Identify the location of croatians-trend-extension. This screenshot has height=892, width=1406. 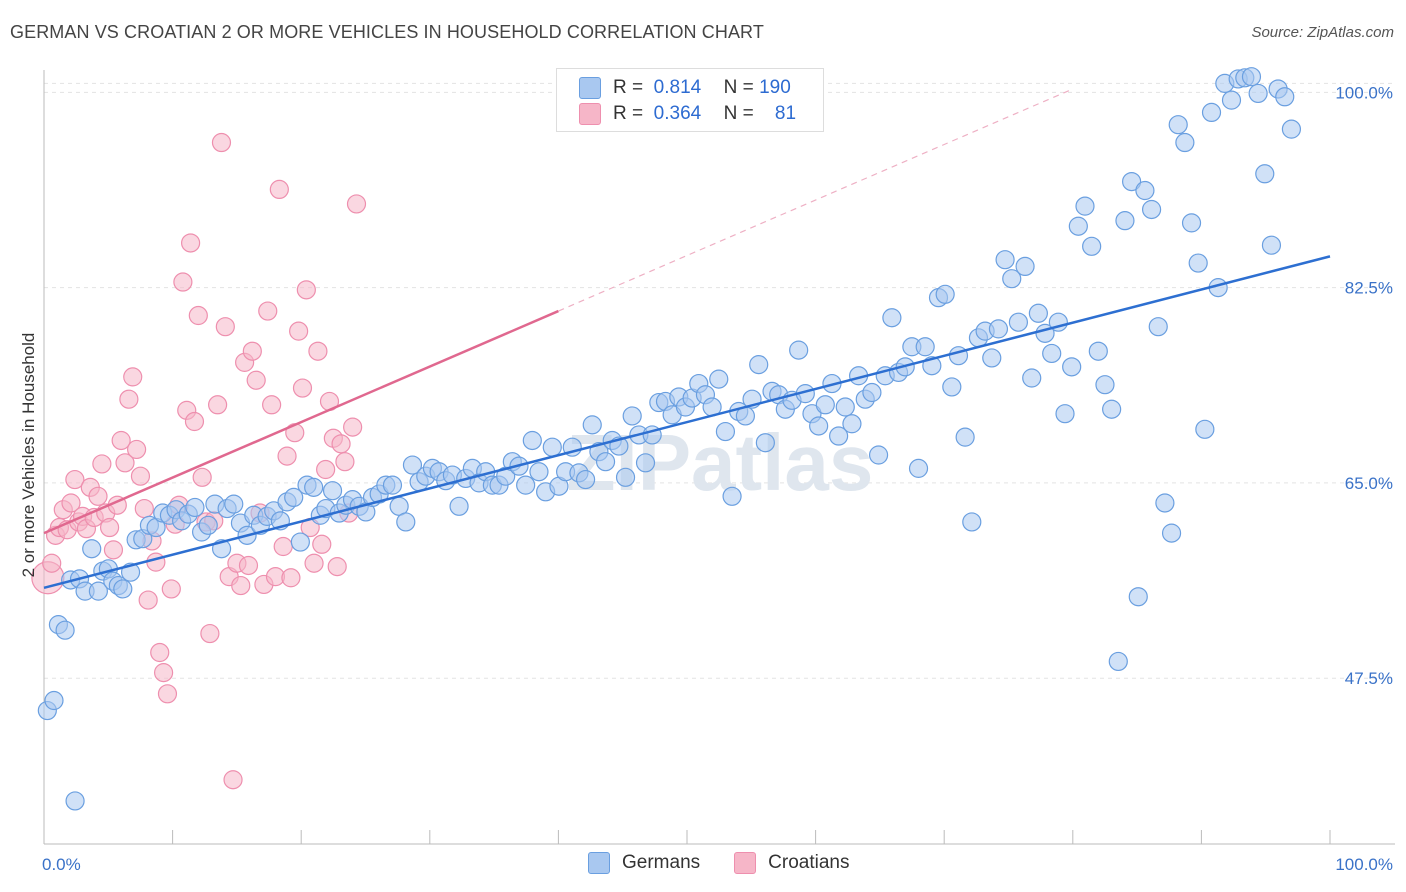
(816, 200).